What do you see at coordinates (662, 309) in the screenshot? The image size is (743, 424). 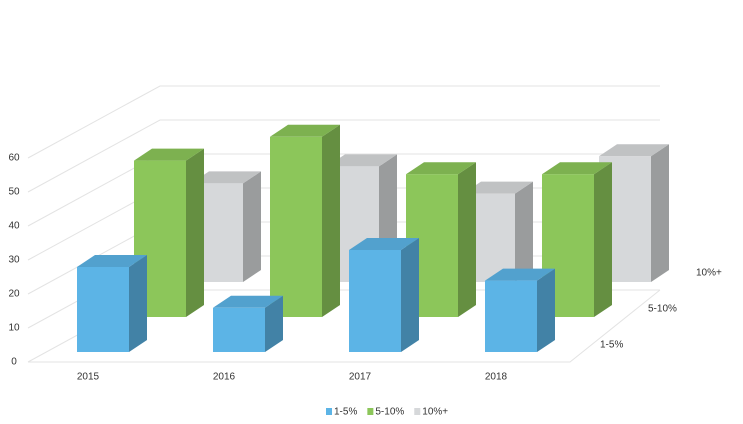 I see `depth-label: 5-10%` at bounding box center [662, 309].